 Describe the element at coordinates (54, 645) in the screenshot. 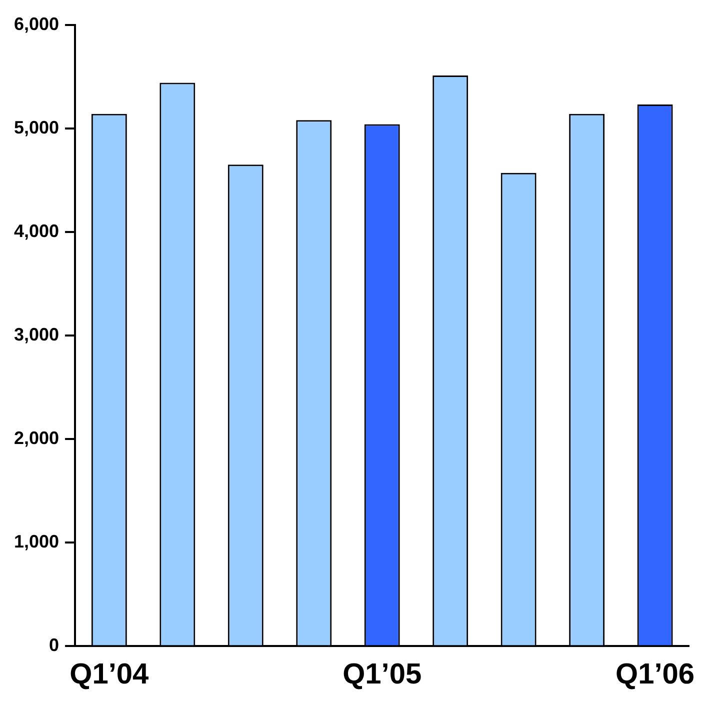

I see `y-tick-label: 0` at that location.